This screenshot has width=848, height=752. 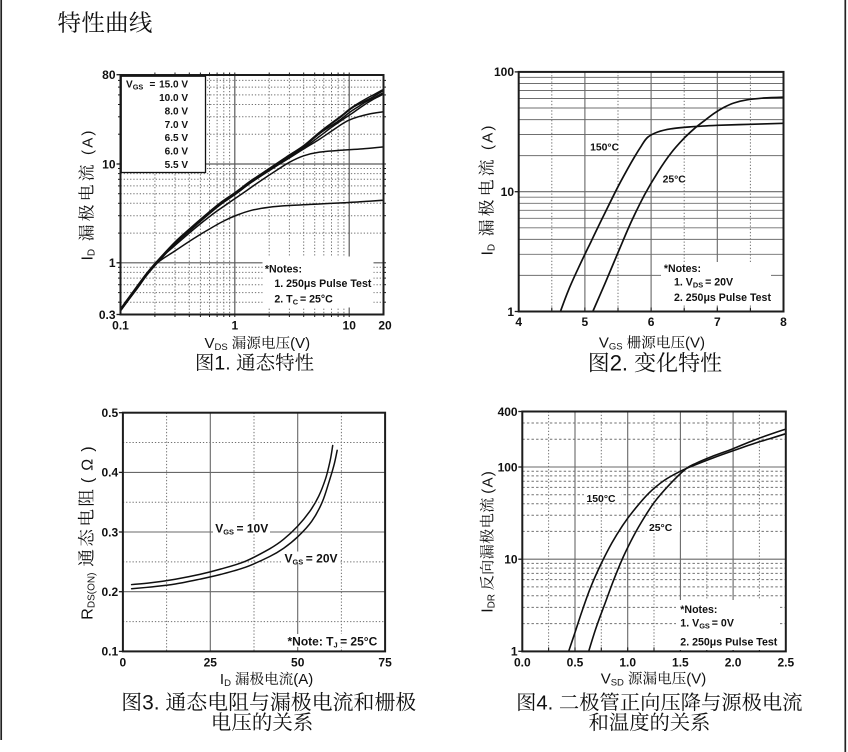 What do you see at coordinates (88, 614) in the screenshot?
I see `svg-text: R` at bounding box center [88, 614].